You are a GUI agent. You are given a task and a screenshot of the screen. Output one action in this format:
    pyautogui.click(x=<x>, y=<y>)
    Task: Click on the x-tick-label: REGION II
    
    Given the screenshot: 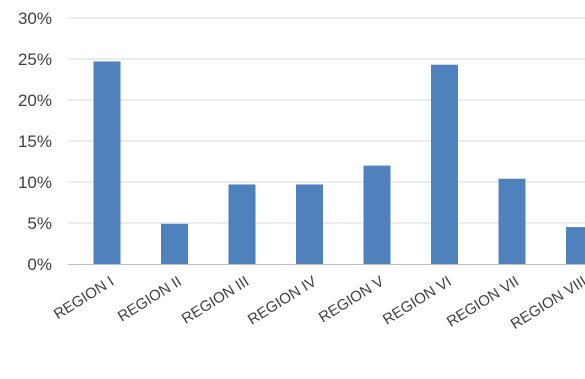 What is the action you would take?
    pyautogui.click(x=150, y=299)
    